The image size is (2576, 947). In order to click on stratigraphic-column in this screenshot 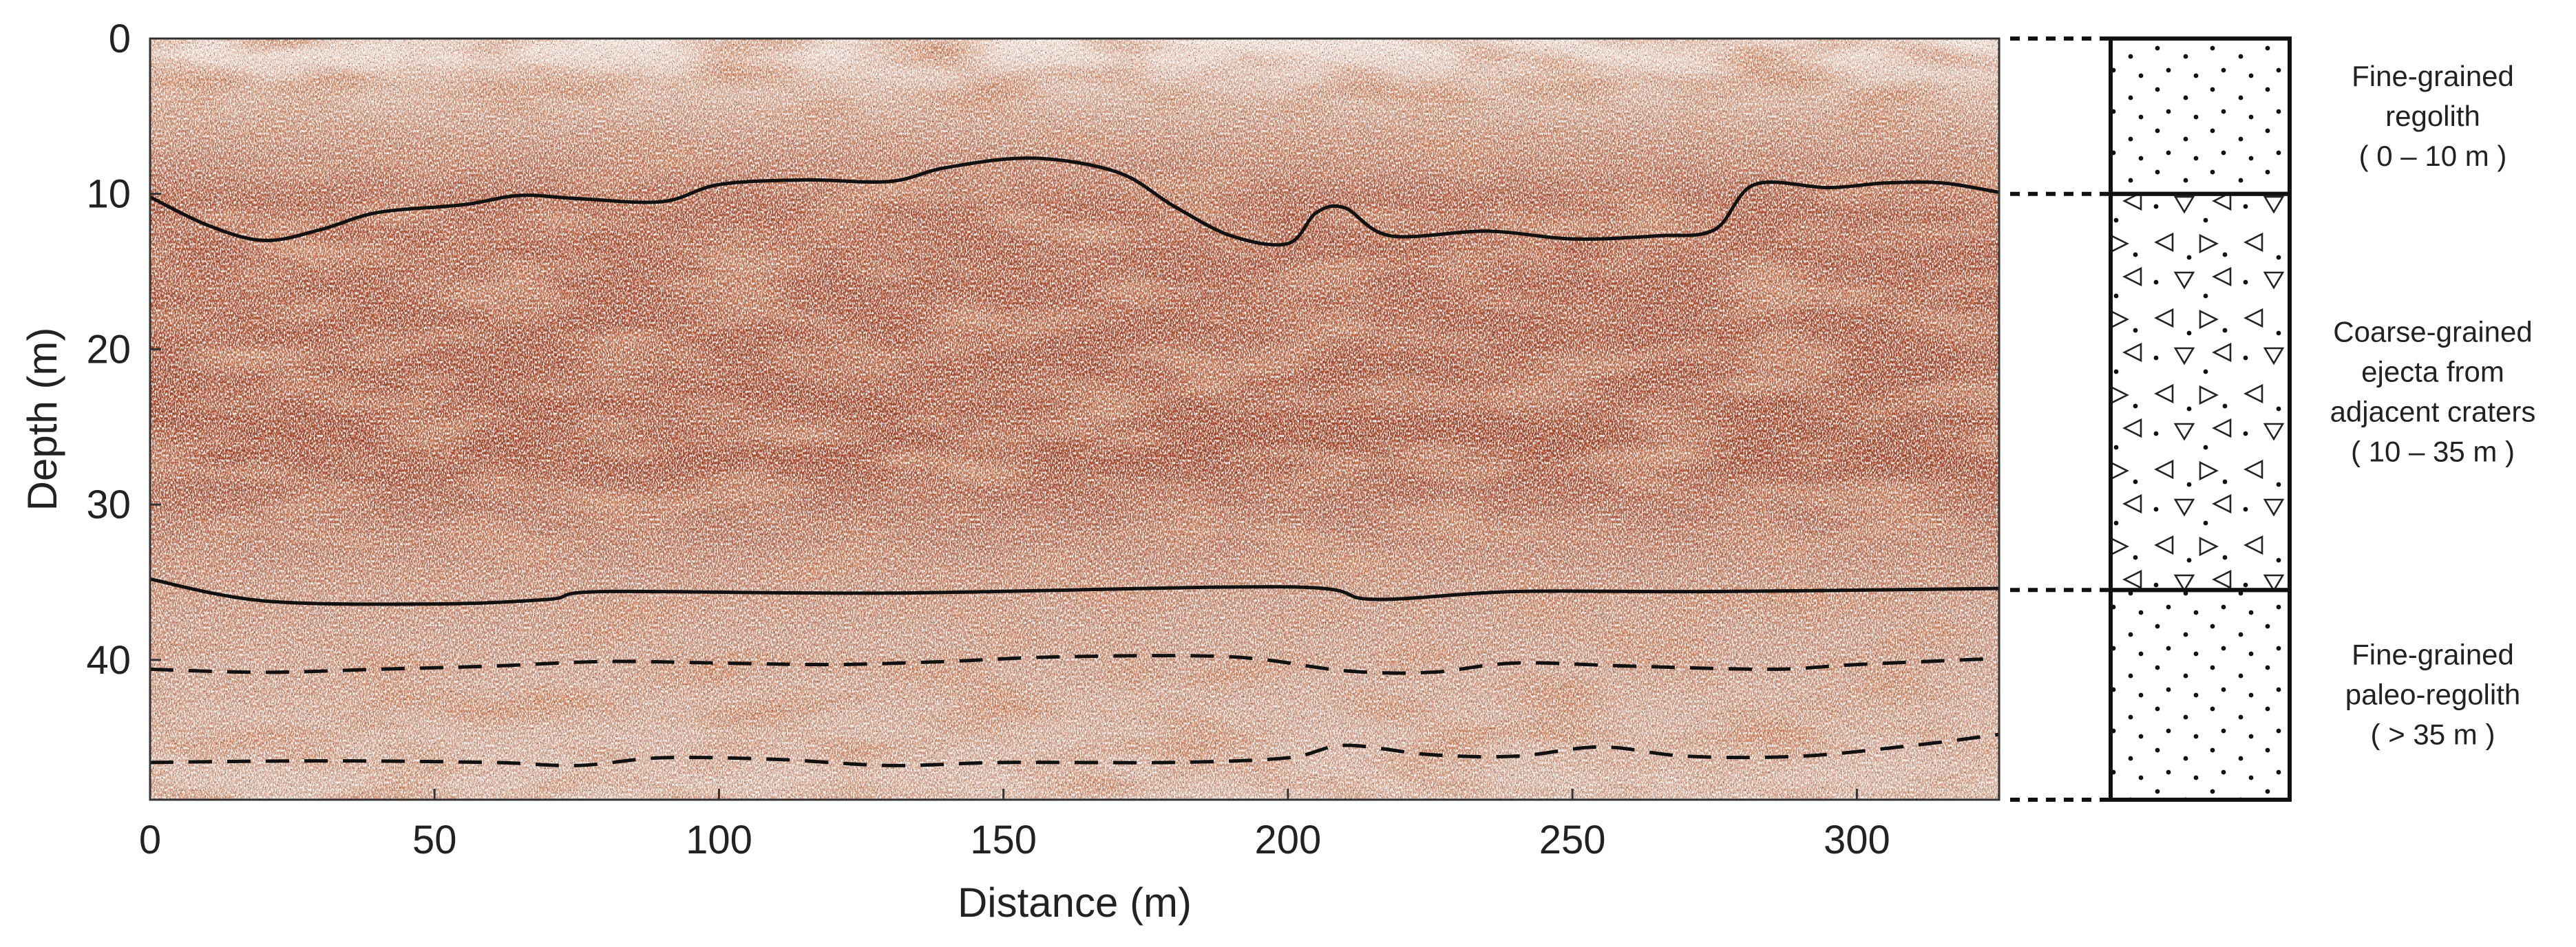, I will do `click(2151, 419)`.